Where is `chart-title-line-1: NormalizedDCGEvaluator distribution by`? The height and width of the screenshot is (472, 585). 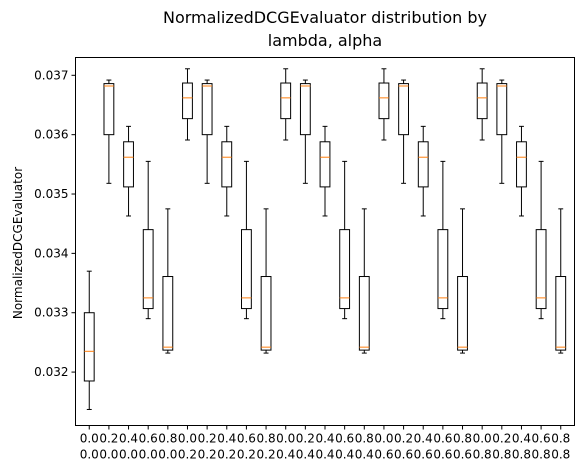 chart-title-line-1: NormalizedDCGEvaluator distribution by is located at coordinates (325, 17).